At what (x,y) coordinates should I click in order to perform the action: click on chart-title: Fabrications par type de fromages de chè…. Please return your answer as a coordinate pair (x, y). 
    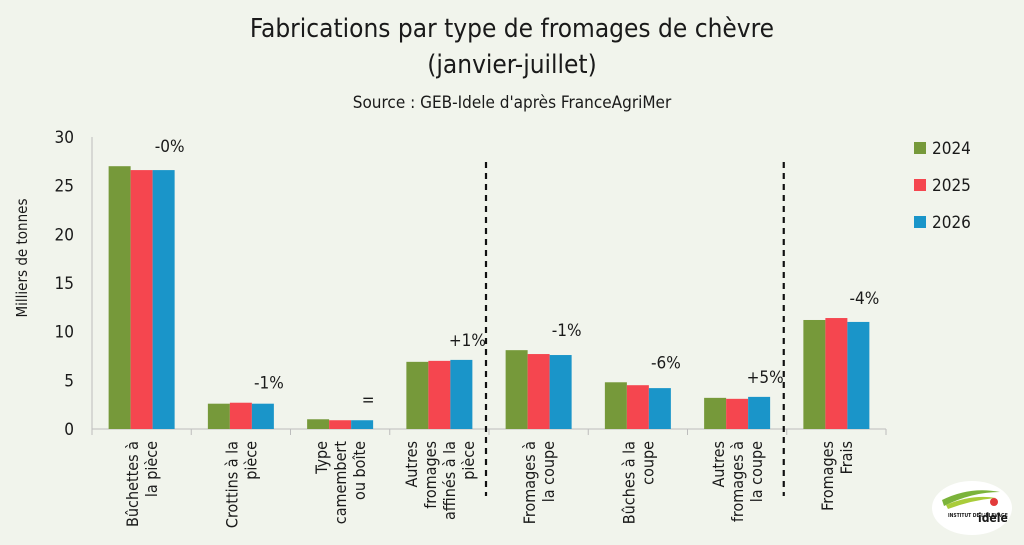
    Looking at the image, I should click on (512, 29).